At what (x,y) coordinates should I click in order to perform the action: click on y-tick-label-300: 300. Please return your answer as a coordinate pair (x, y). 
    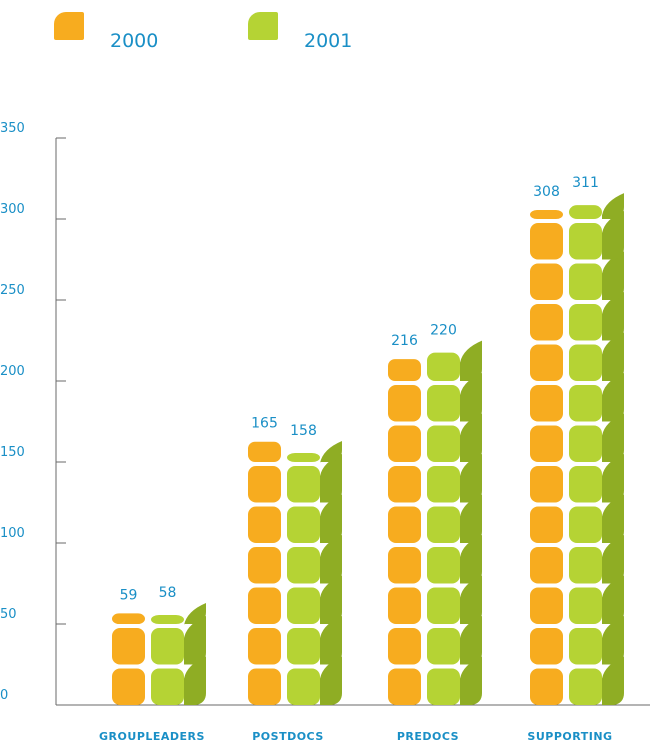
    Looking at the image, I should click on (12, 209).